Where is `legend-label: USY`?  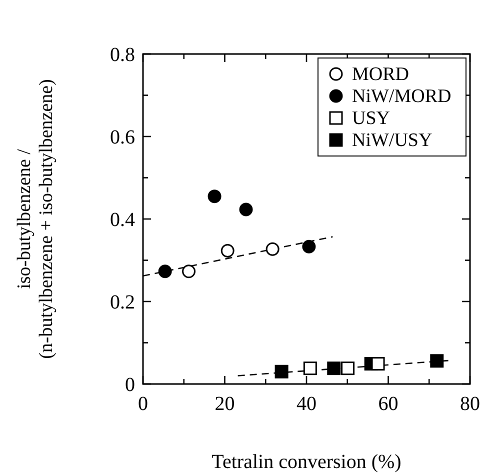 legend-label: USY is located at coordinates (371, 118).